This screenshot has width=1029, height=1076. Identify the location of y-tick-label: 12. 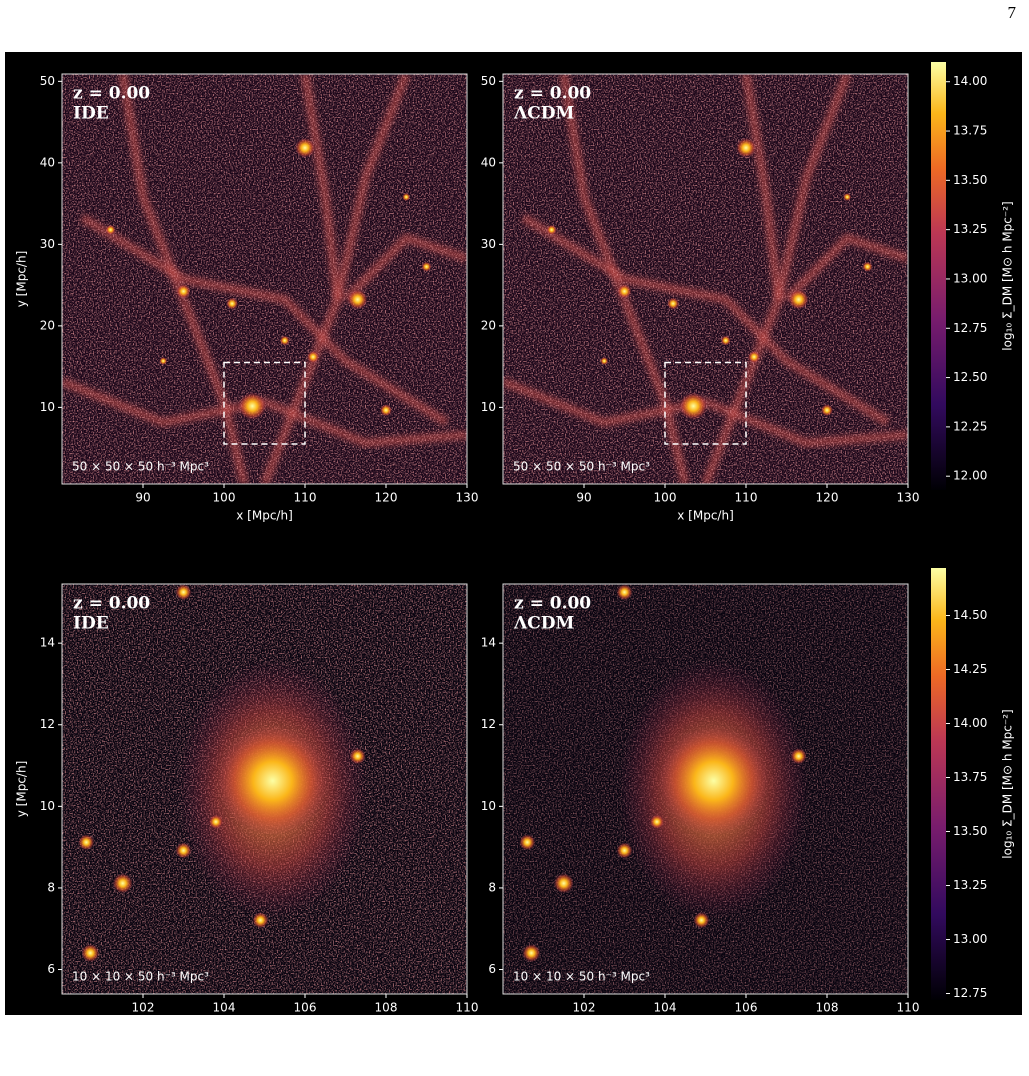
(47, 724).